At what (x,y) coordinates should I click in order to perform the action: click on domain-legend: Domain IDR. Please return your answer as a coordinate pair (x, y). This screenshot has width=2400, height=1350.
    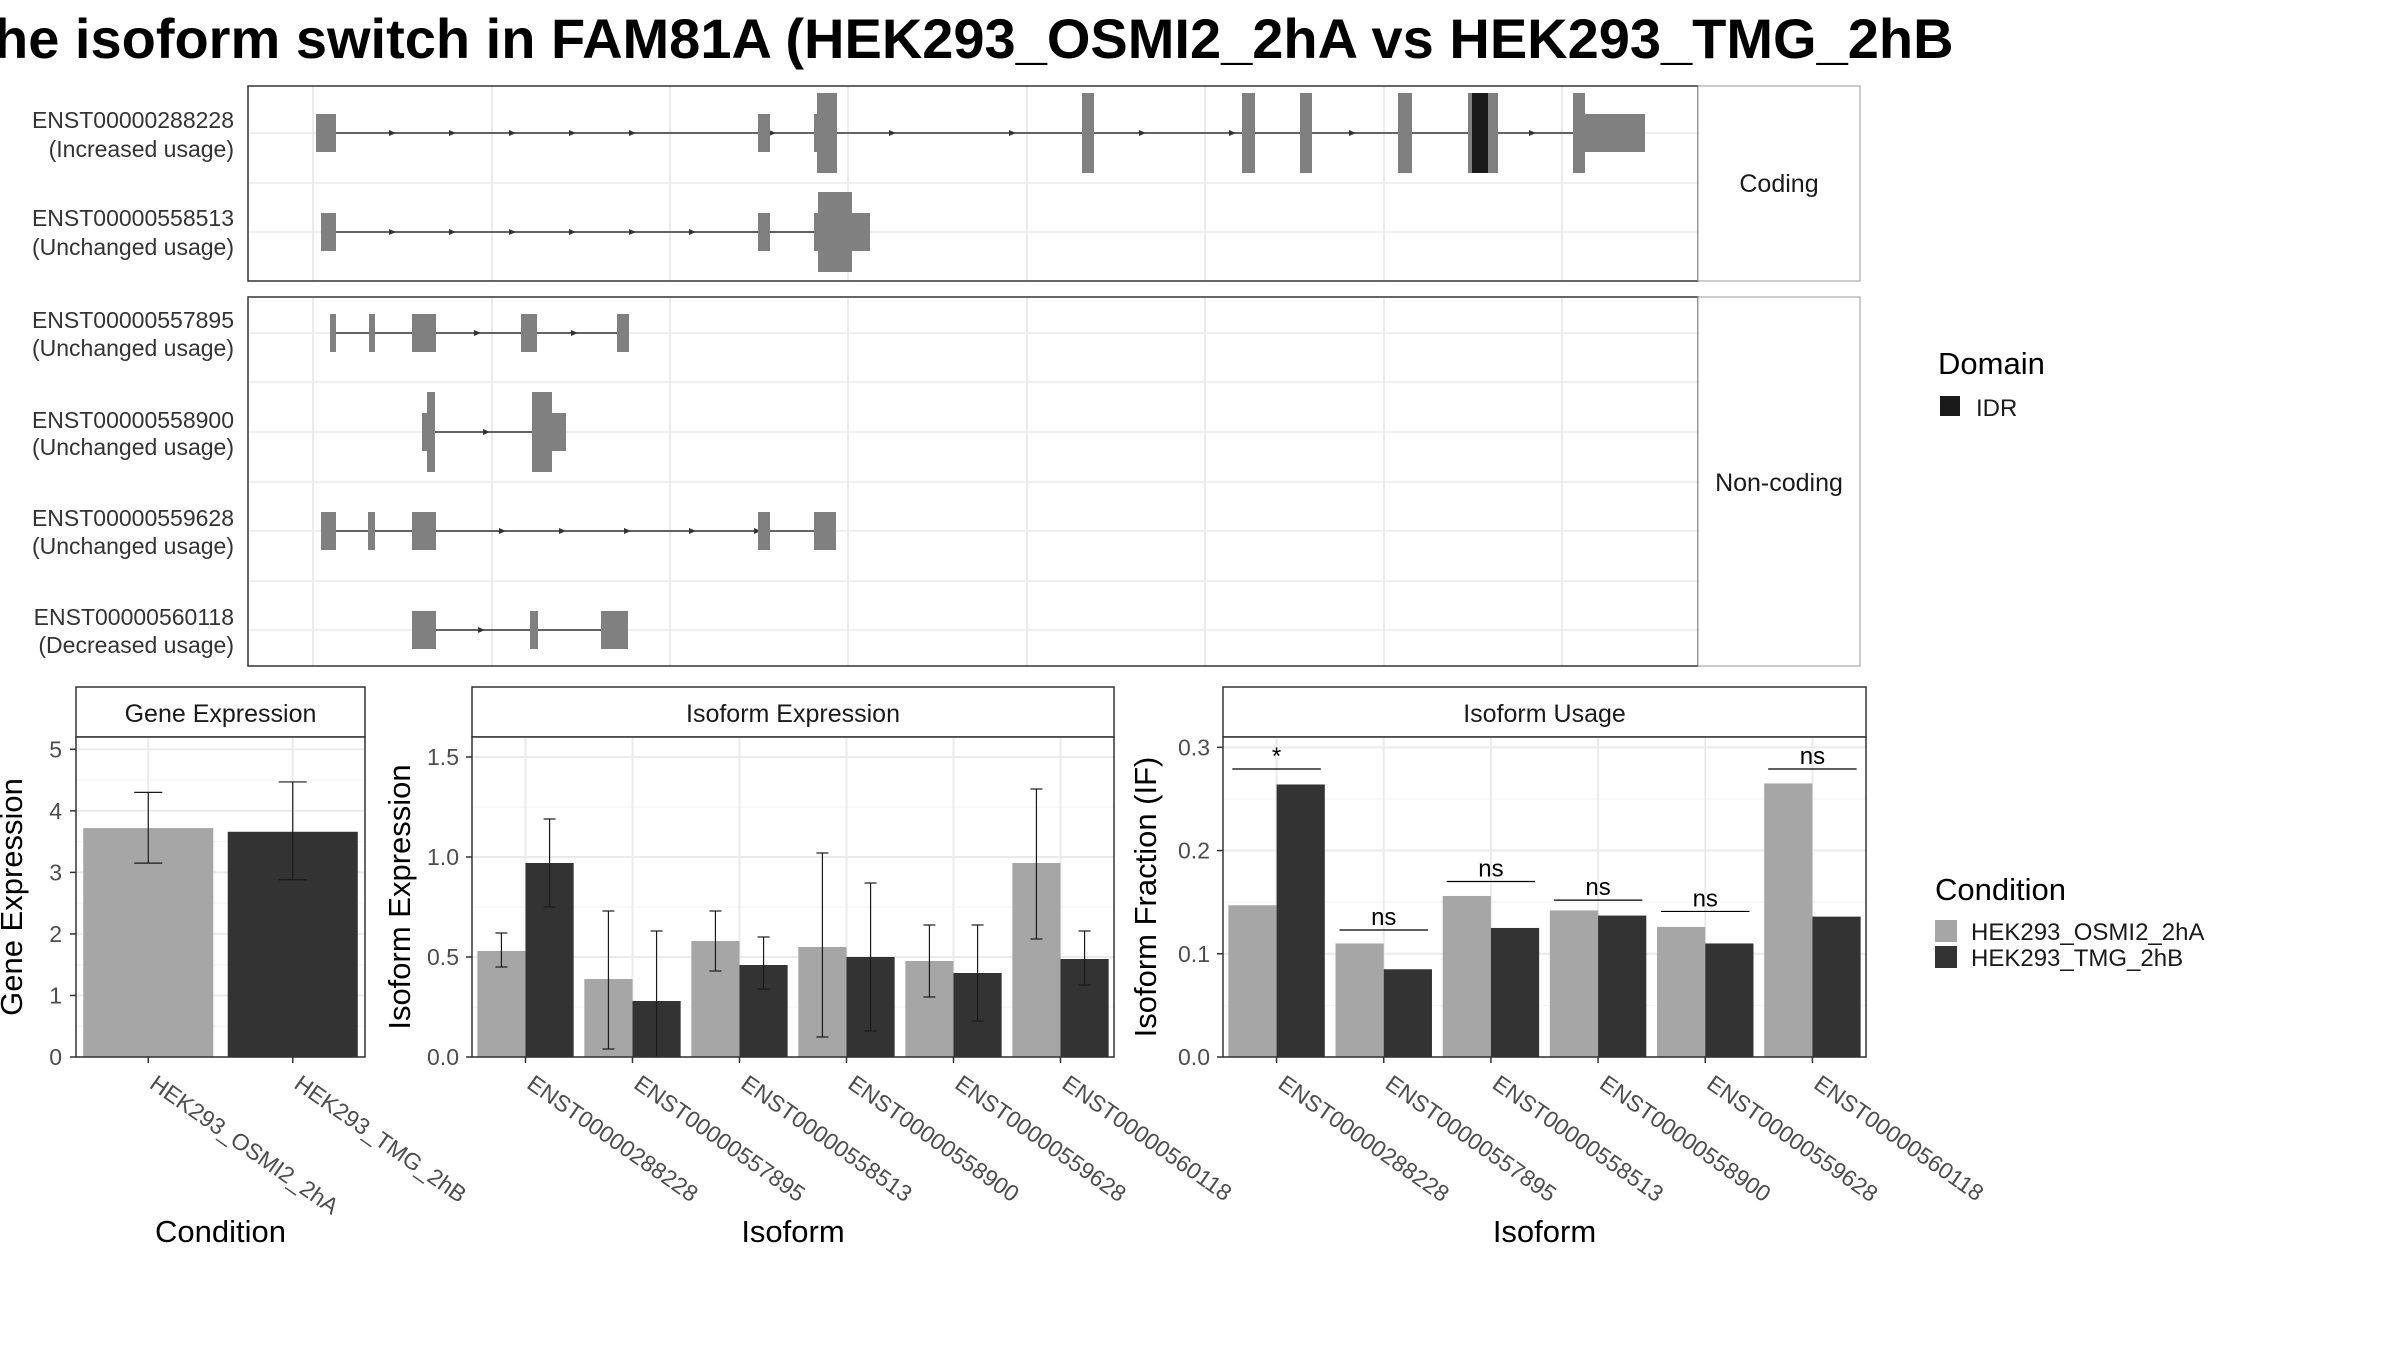
    Looking at the image, I should click on (1991, 384).